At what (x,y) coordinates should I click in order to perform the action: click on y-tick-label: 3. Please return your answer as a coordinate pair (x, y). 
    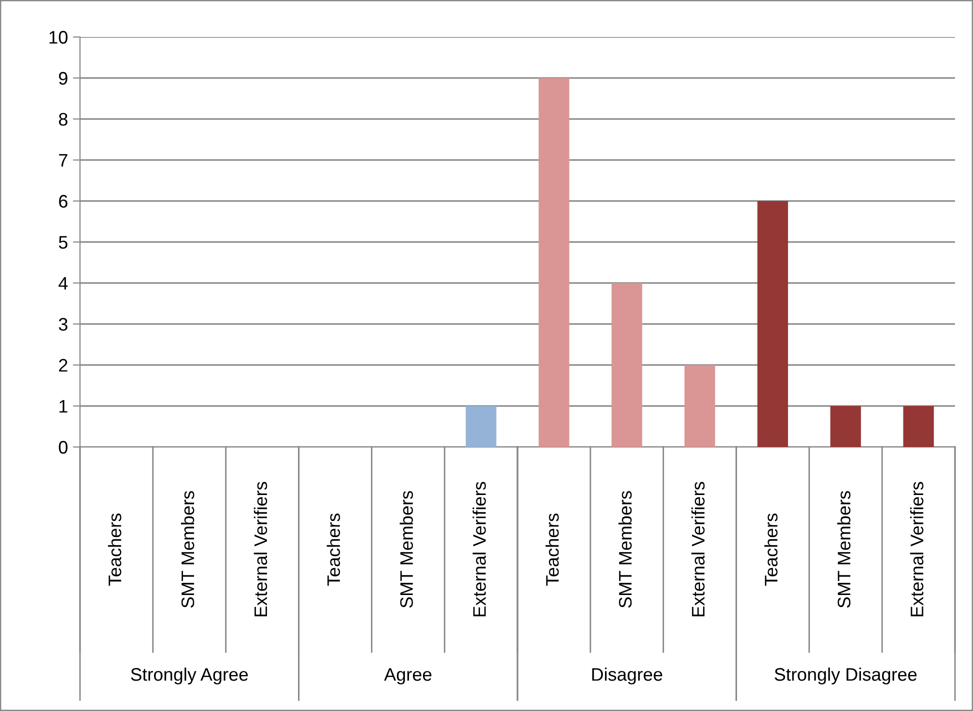
    Looking at the image, I should click on (63, 324).